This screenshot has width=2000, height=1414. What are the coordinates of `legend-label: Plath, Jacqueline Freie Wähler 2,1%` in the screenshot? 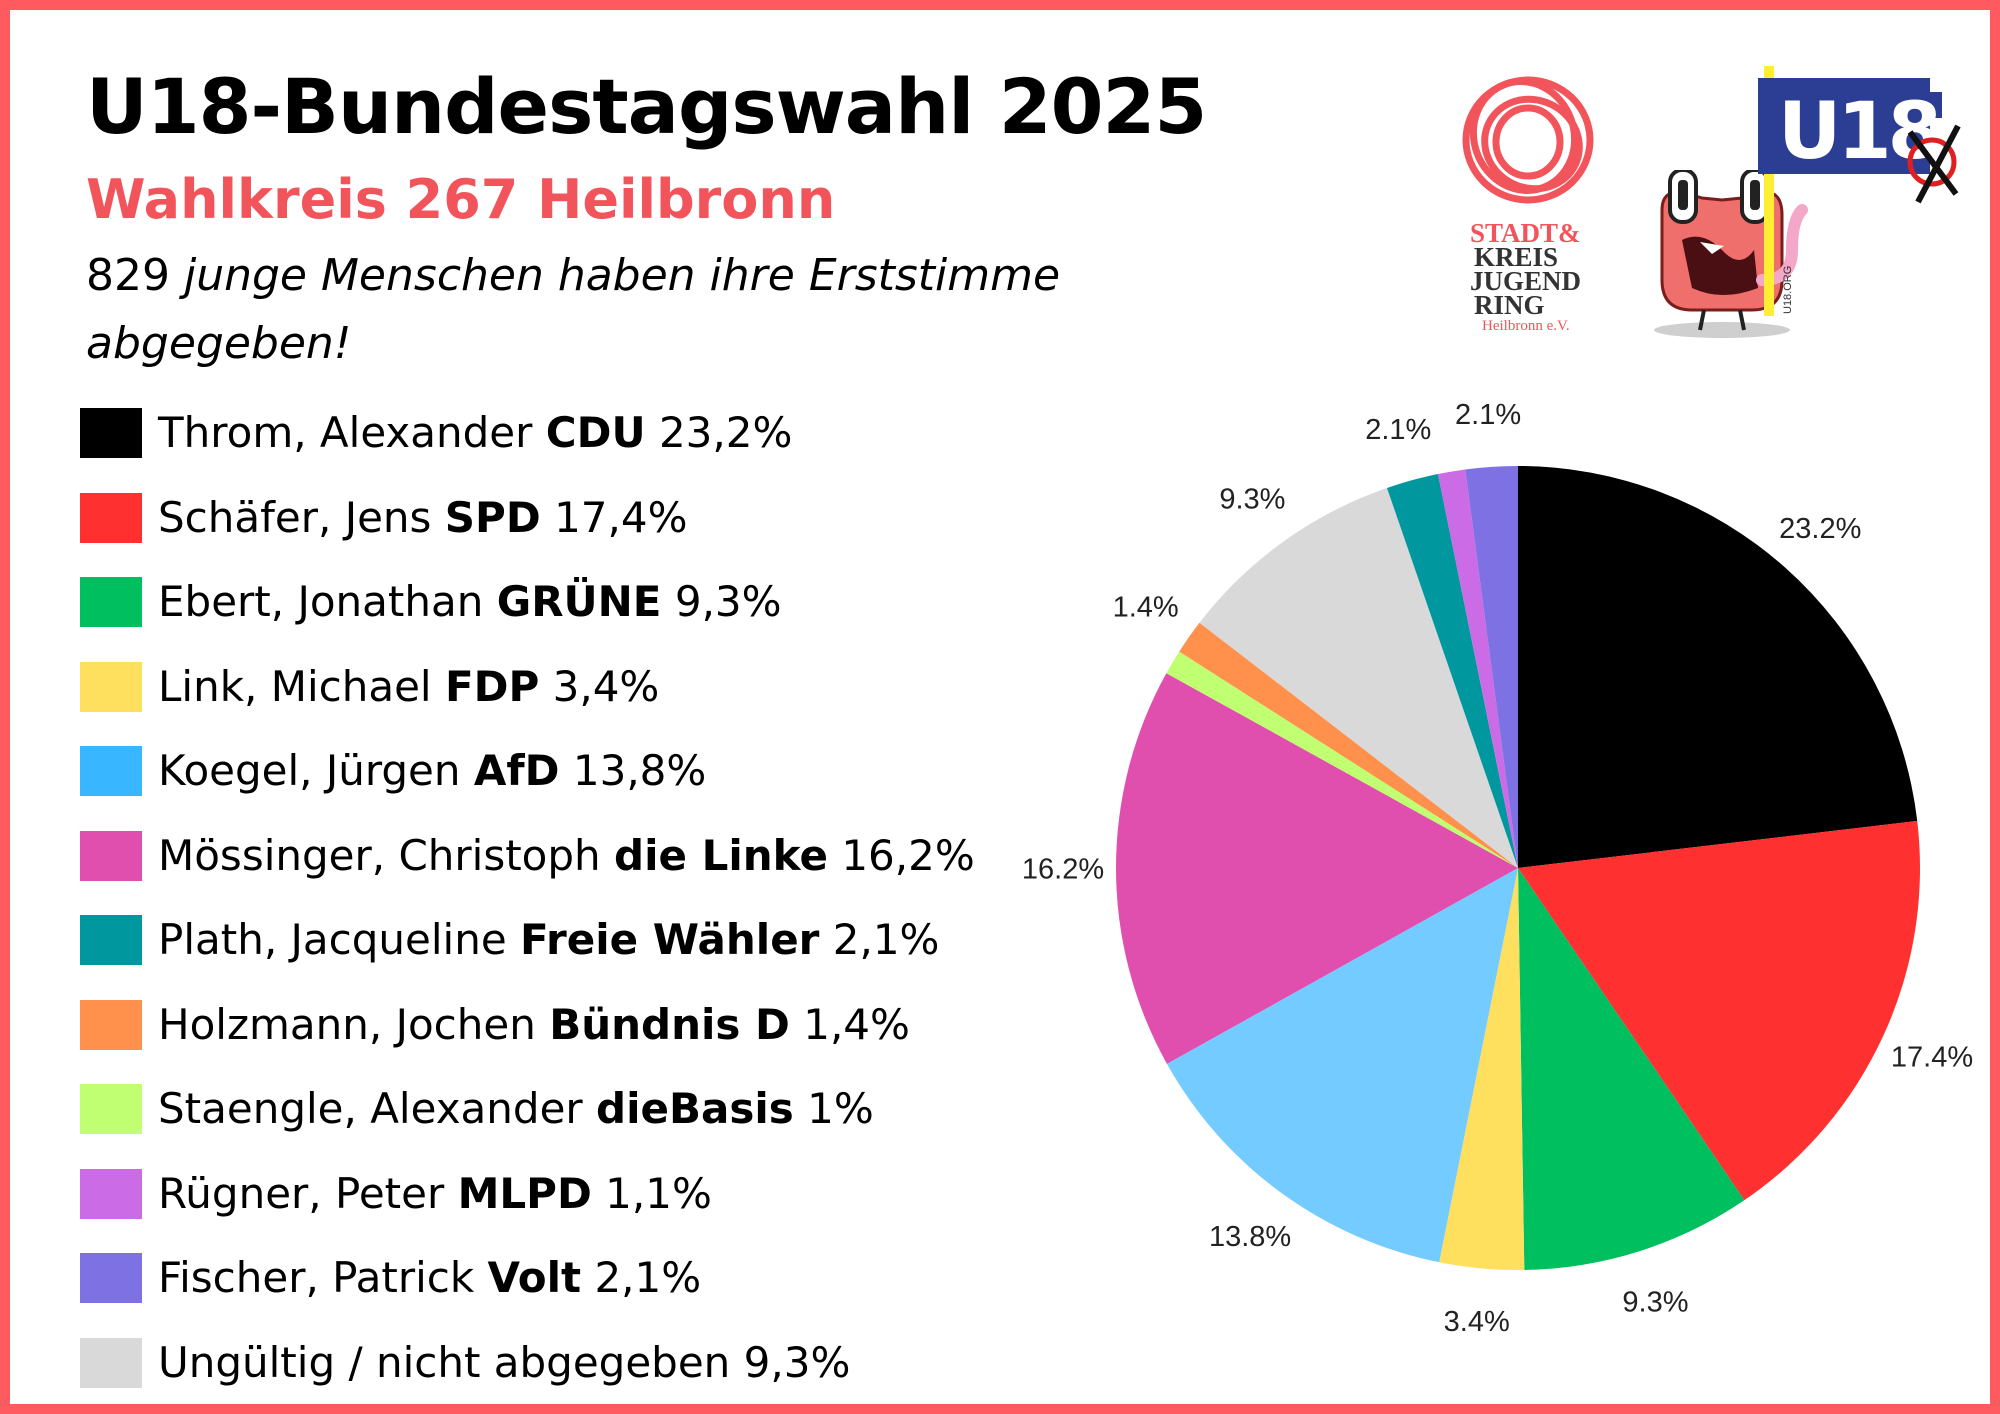 It's located at (548, 940).